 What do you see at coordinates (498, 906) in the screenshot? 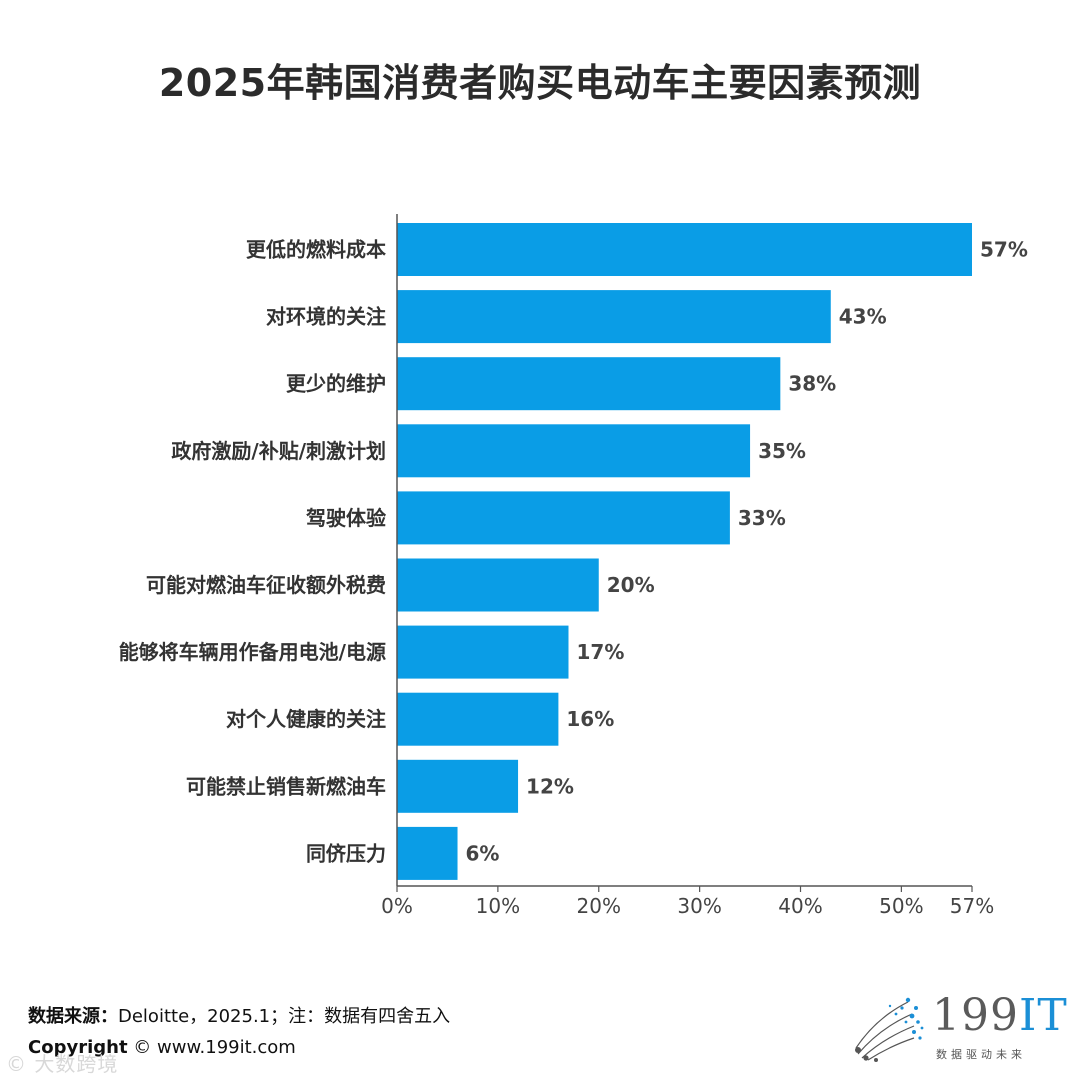
I see `x-tick-label: 10%` at bounding box center [498, 906].